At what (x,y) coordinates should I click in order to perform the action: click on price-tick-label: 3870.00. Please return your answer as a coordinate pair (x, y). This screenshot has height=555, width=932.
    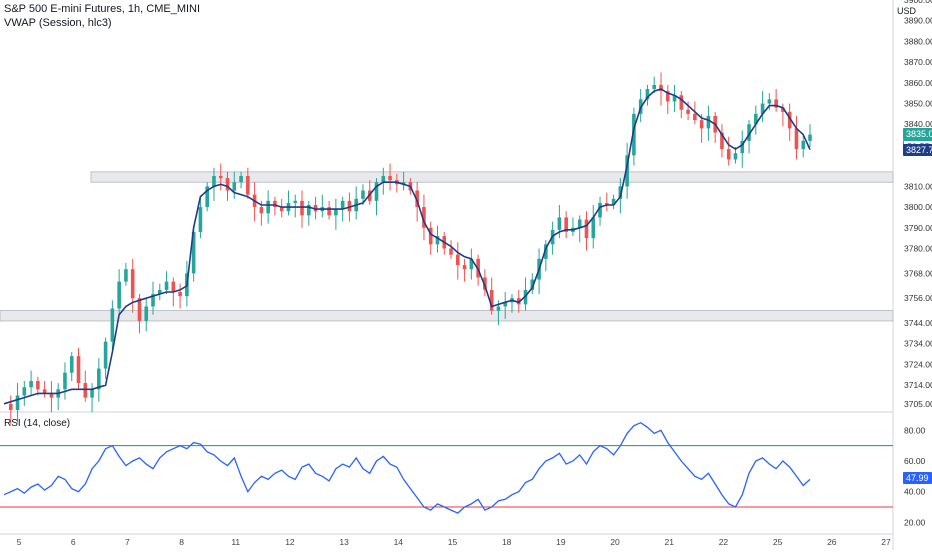
    Looking at the image, I should click on (918, 62).